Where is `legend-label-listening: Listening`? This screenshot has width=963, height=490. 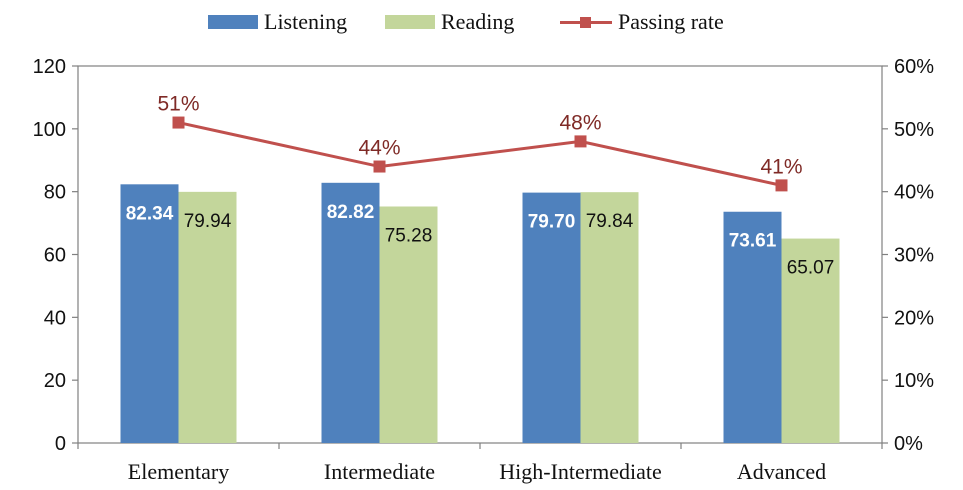
legend-label-listening: Listening is located at coordinates (306, 21).